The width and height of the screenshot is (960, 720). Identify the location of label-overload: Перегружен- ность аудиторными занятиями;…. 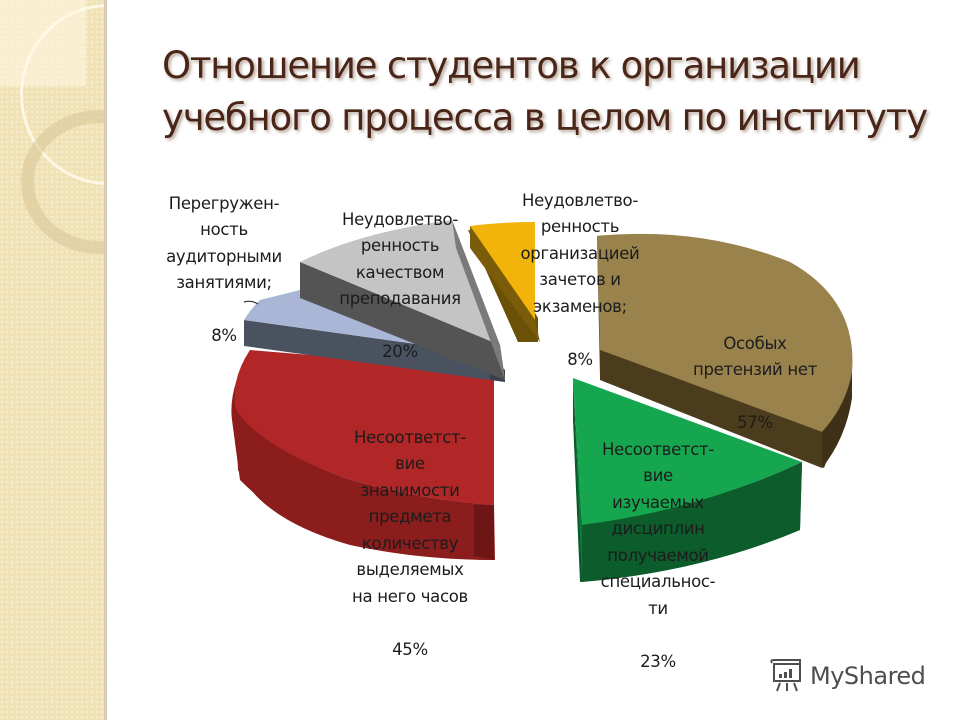
(224, 257).